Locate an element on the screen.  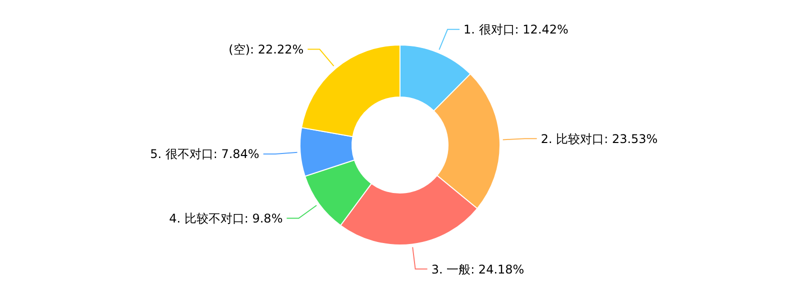
slice-label: 4. 比较不对口: 9.8% is located at coordinates (226, 218).